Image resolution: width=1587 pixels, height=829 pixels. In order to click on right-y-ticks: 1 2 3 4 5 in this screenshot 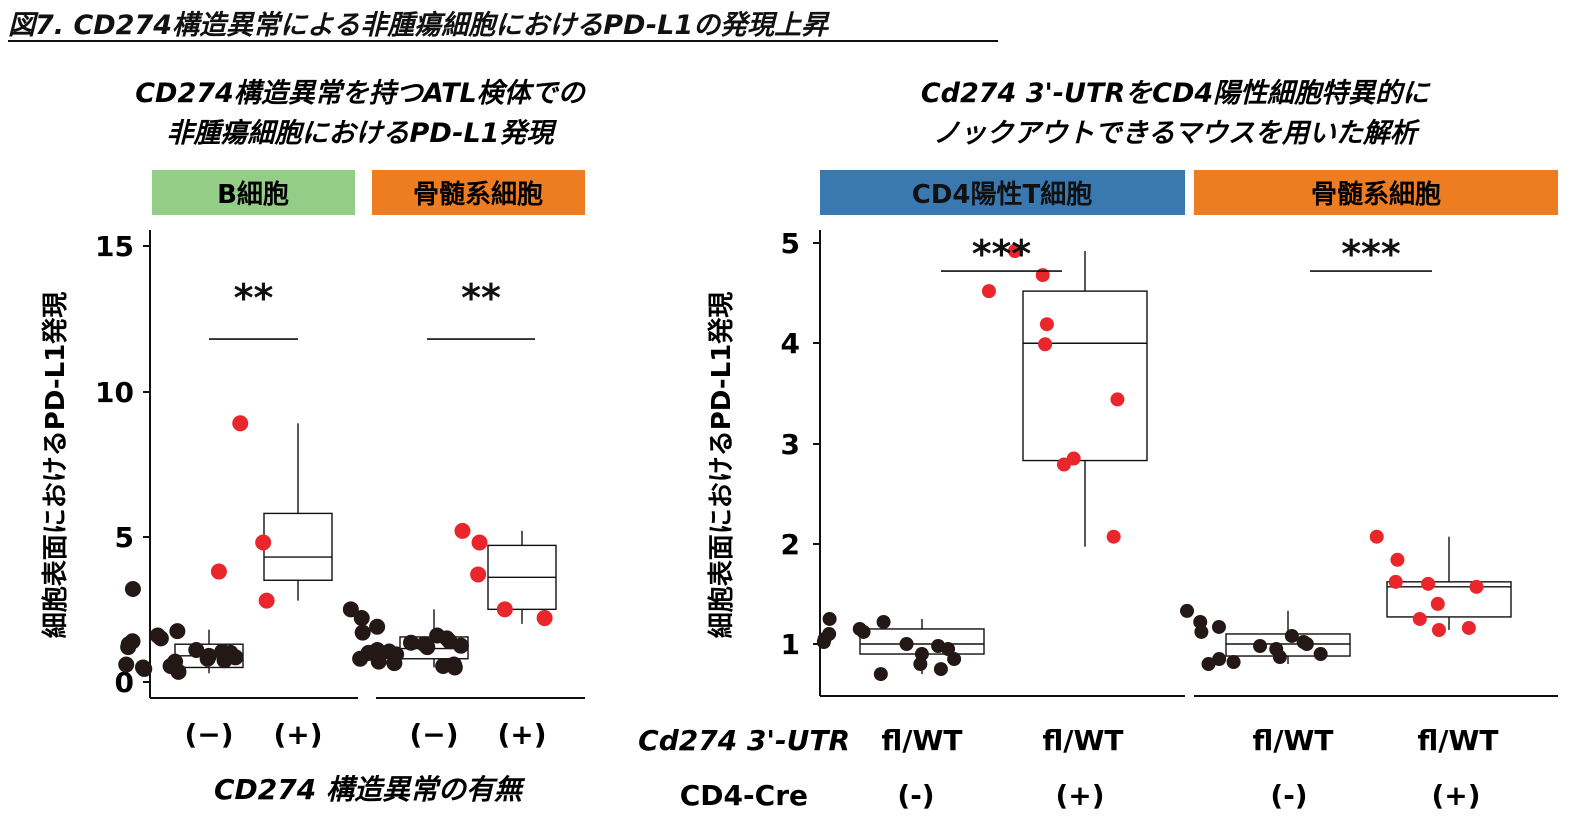, I will do `click(800, 444)`.